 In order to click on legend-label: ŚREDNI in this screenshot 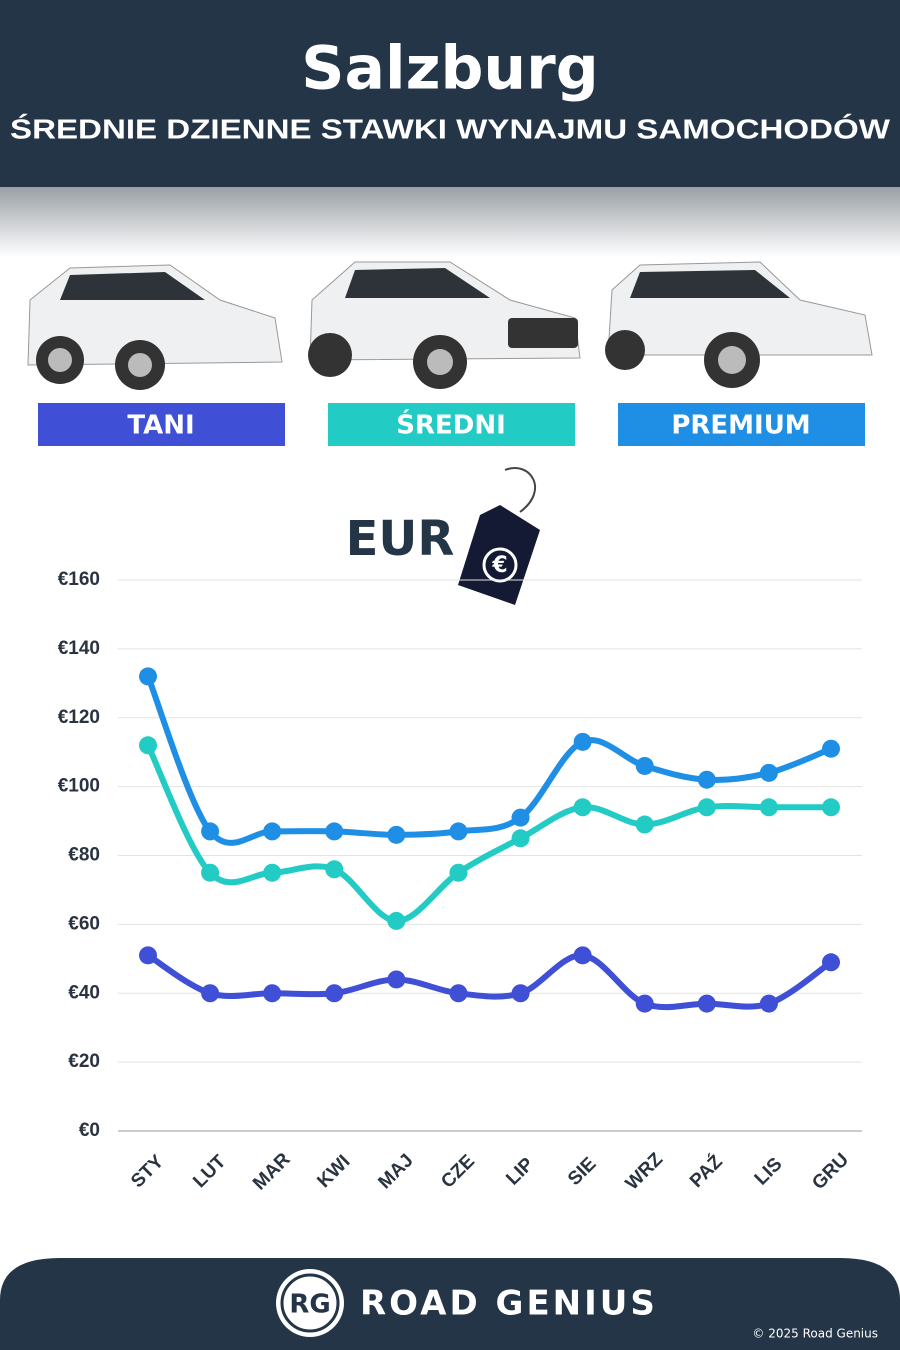, I will do `click(451, 425)`.